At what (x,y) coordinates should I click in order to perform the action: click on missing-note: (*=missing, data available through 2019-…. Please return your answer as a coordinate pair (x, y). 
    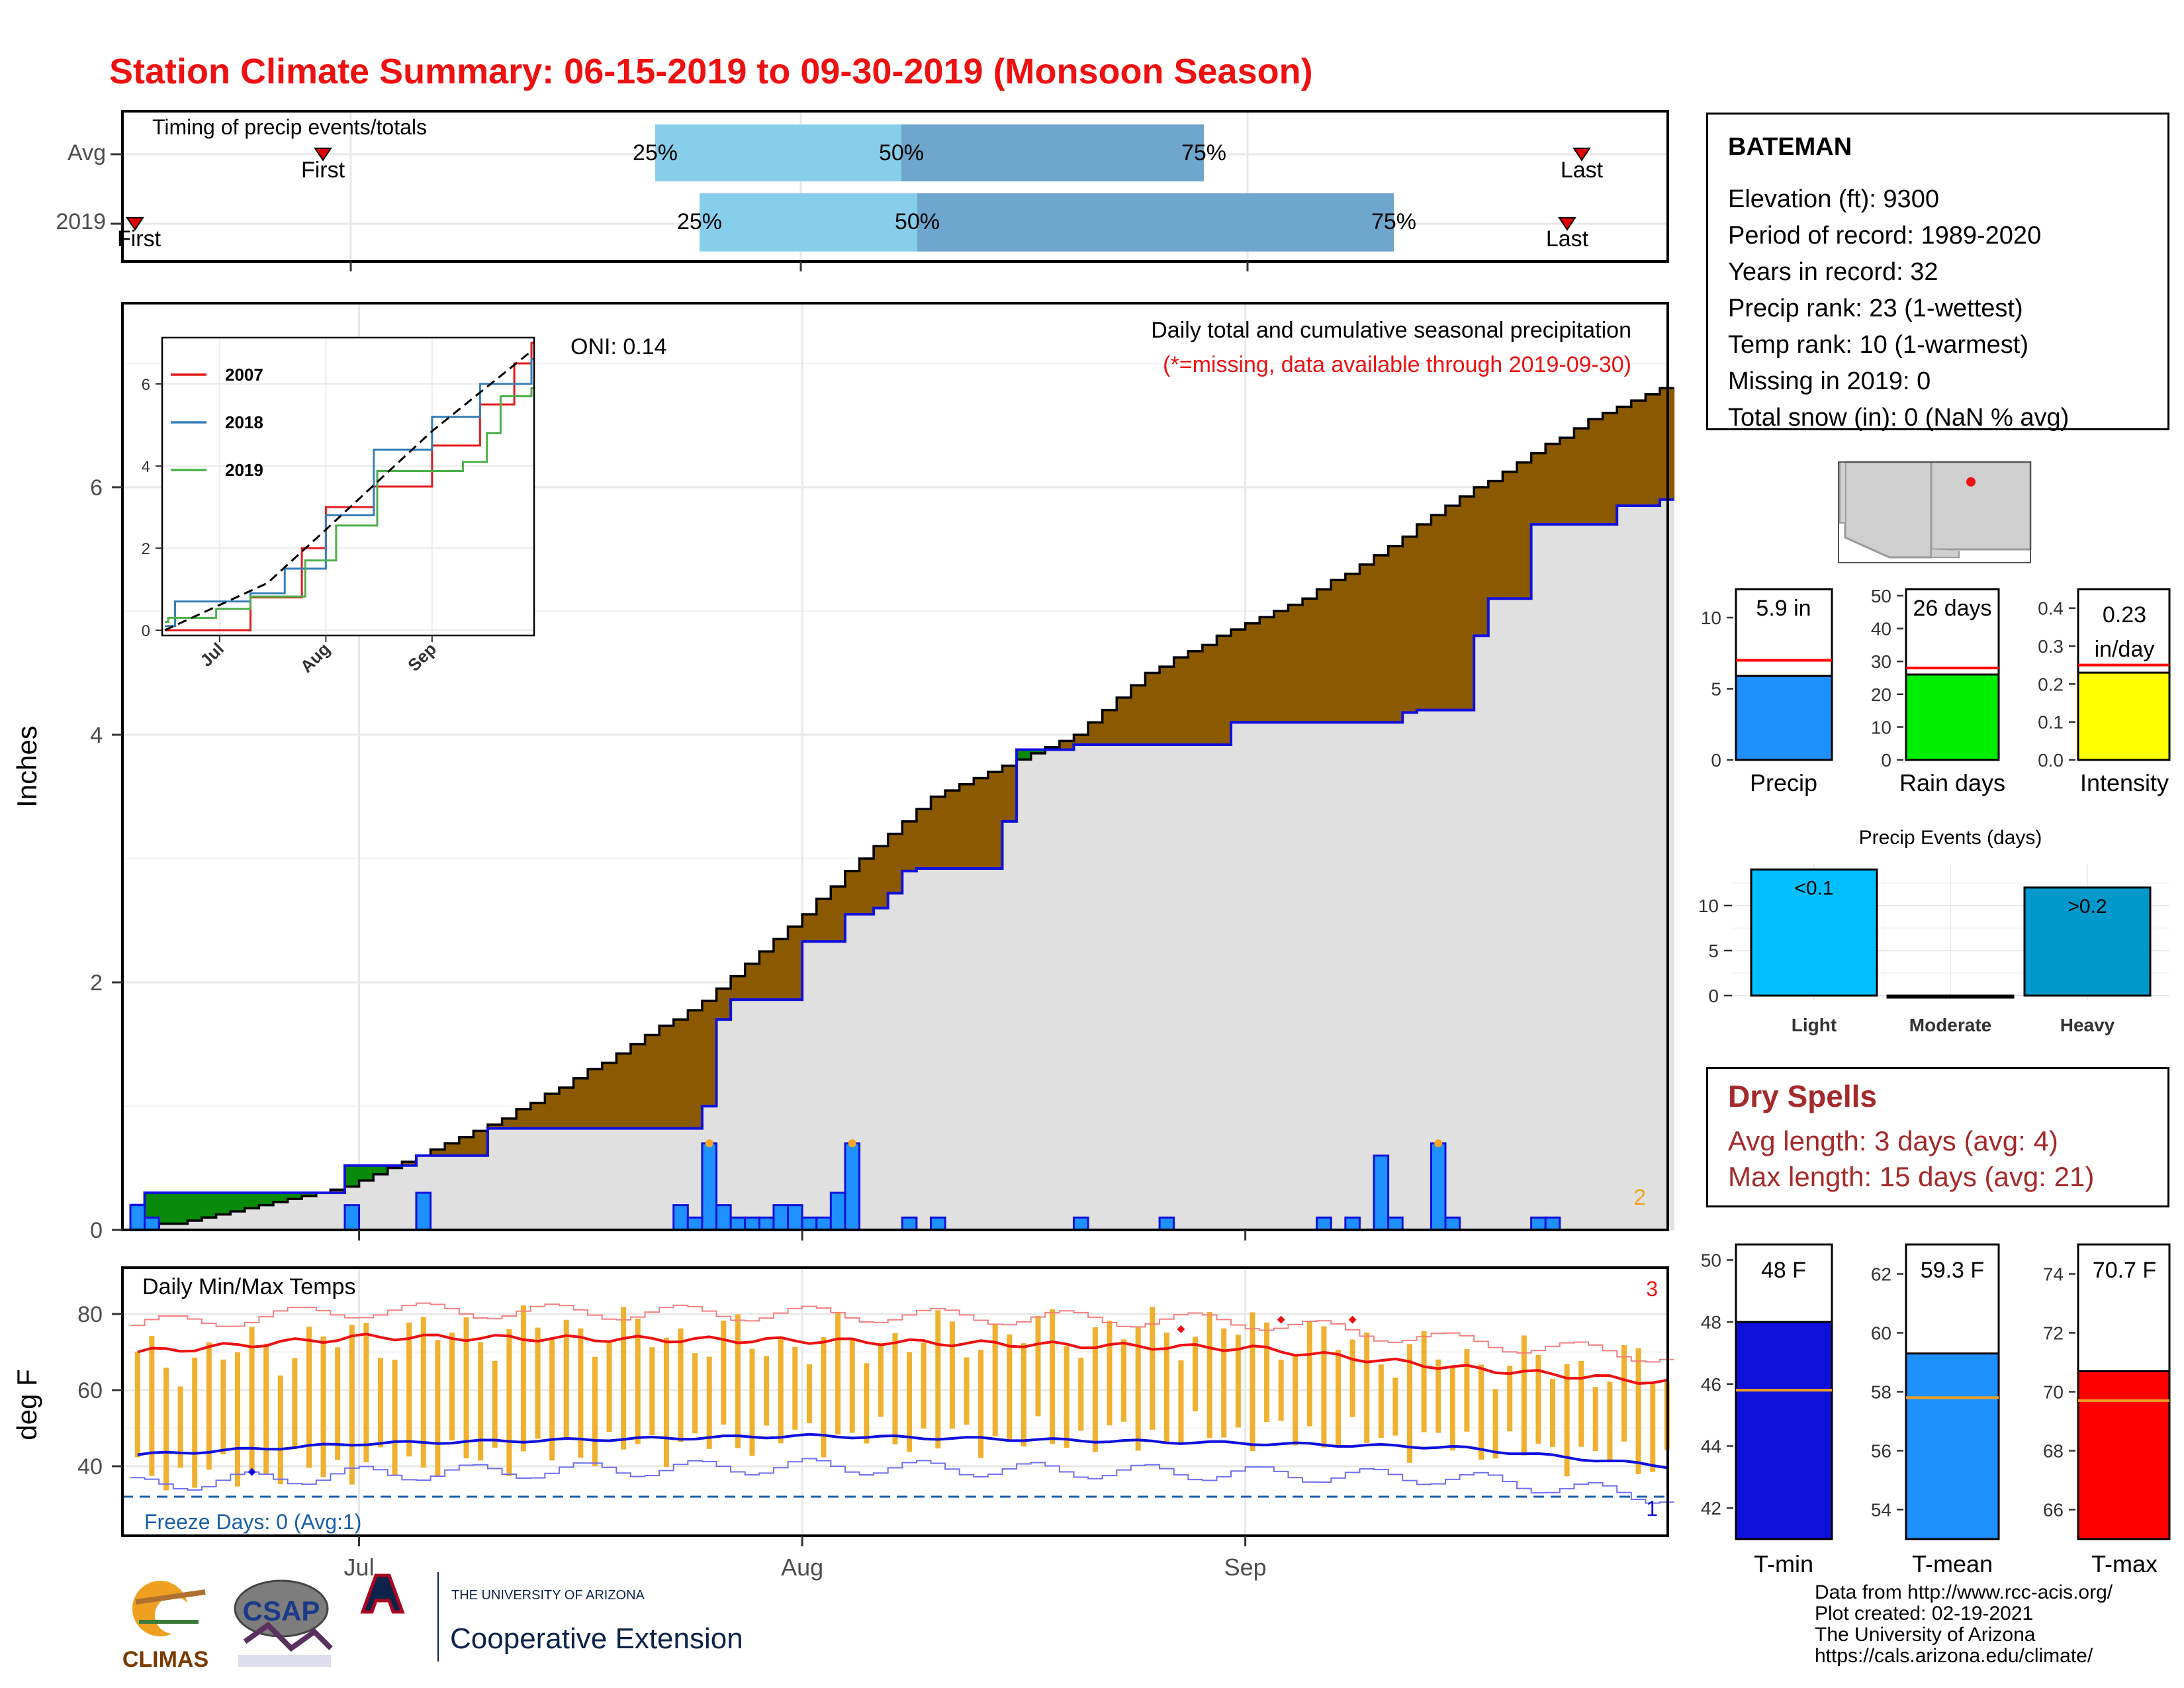
    Looking at the image, I should click on (1397, 364).